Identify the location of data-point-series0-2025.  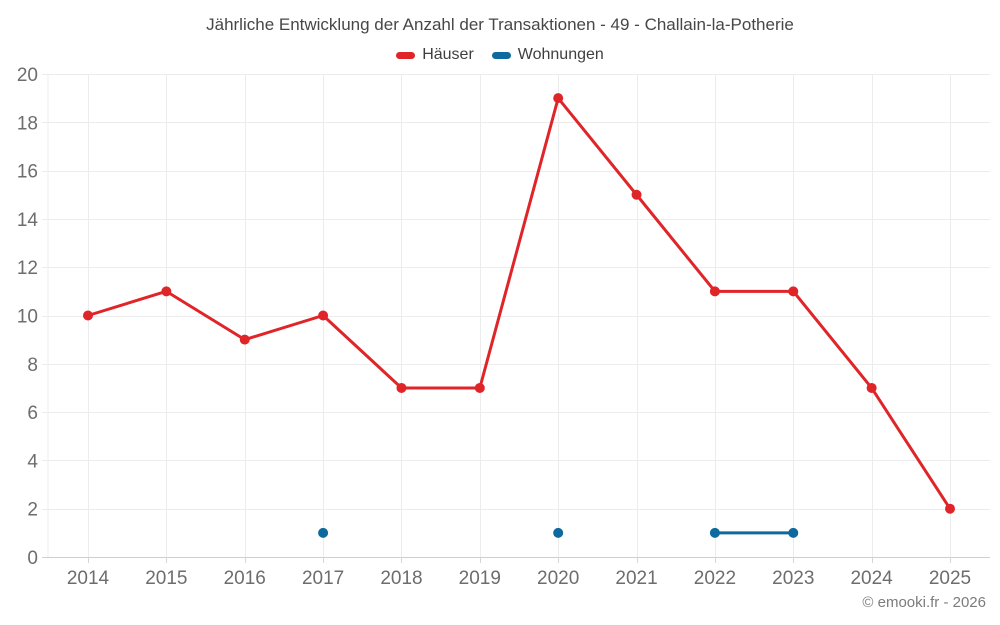
(950, 508).